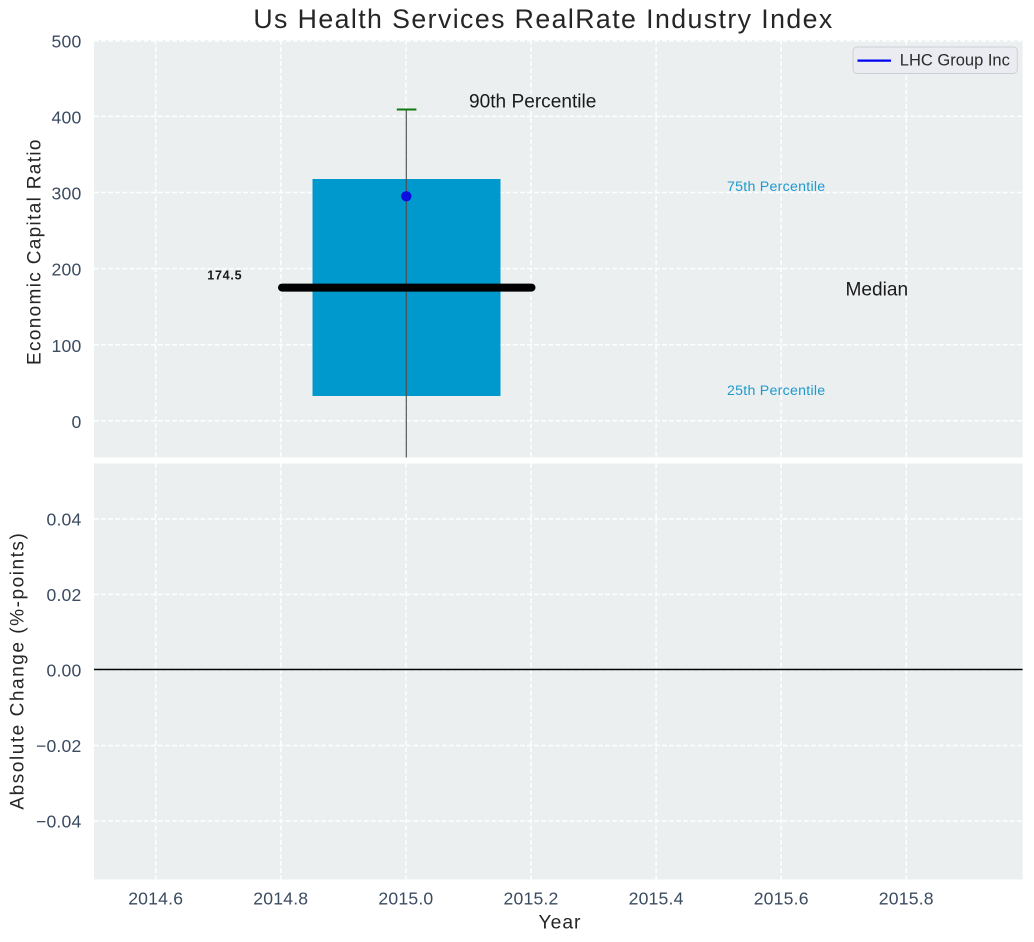 This screenshot has height=942, width=1034. Describe the element at coordinates (59, 821) in the screenshot. I see `svg-text: −0.04` at that location.